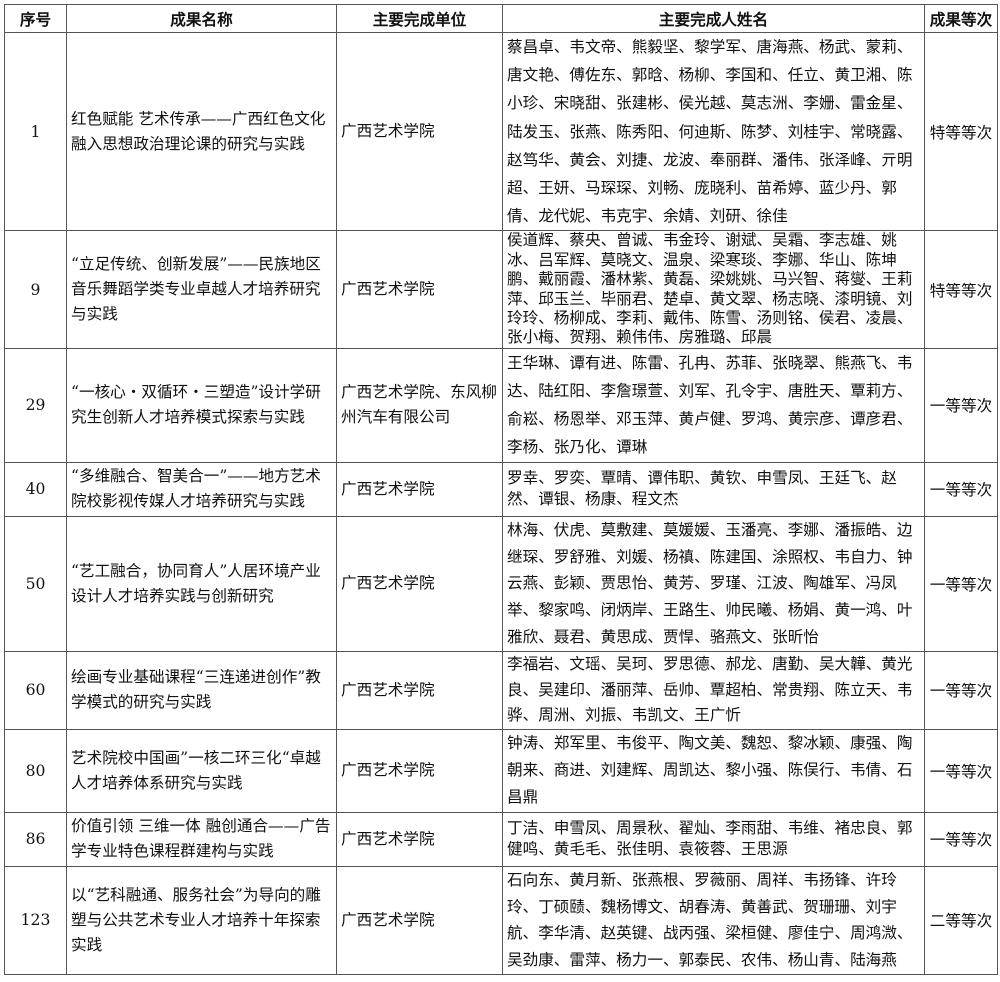 Image resolution: width=1000 pixels, height=982 pixels. Describe the element at coordinates (35, 289) in the screenshot. I see `row-number: 9` at that location.